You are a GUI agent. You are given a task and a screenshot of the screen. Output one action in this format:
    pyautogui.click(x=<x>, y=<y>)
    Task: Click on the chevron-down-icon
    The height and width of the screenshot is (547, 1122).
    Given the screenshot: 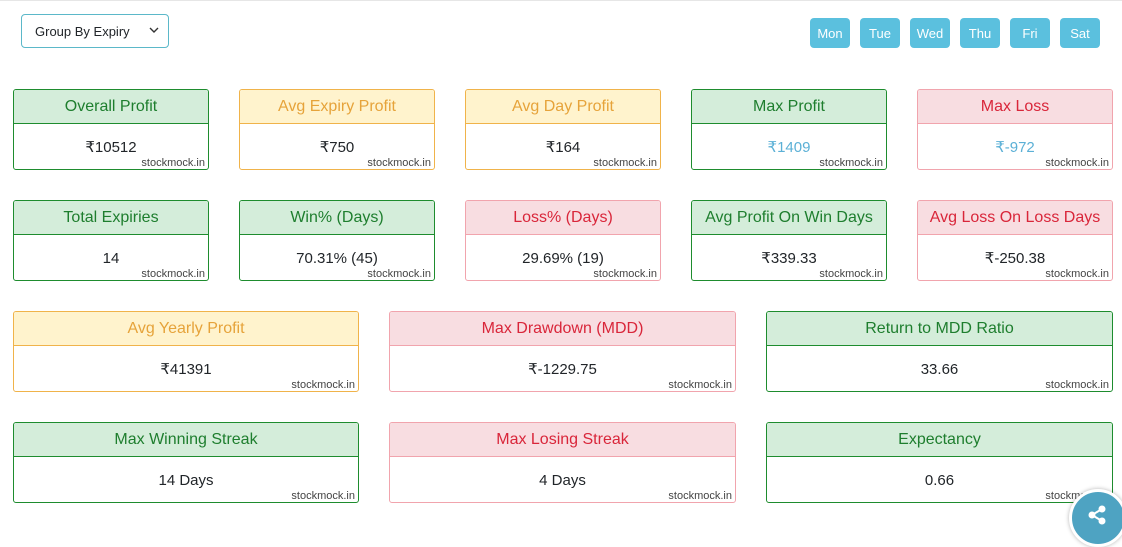 What is the action you would take?
    pyautogui.click(x=154, y=30)
    